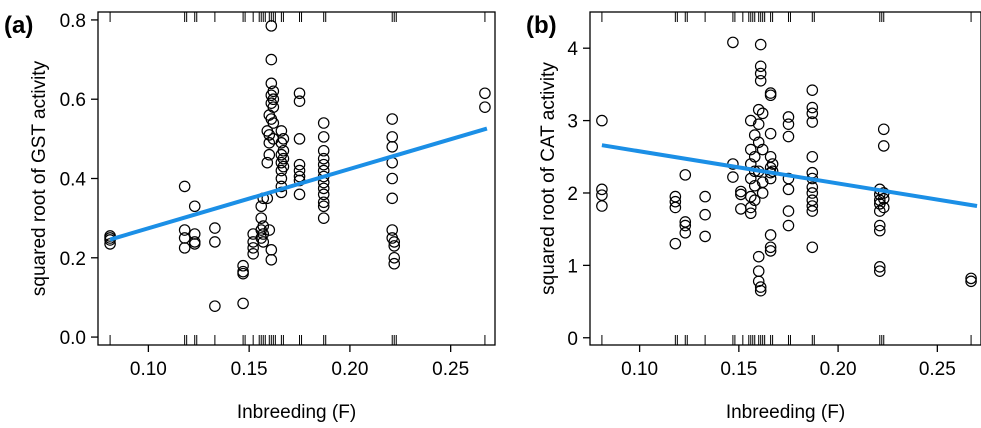 This screenshot has height=428, width=981. What do you see at coordinates (548, 178) in the screenshot?
I see `y-axis-label: squared root of CAT activity` at bounding box center [548, 178].